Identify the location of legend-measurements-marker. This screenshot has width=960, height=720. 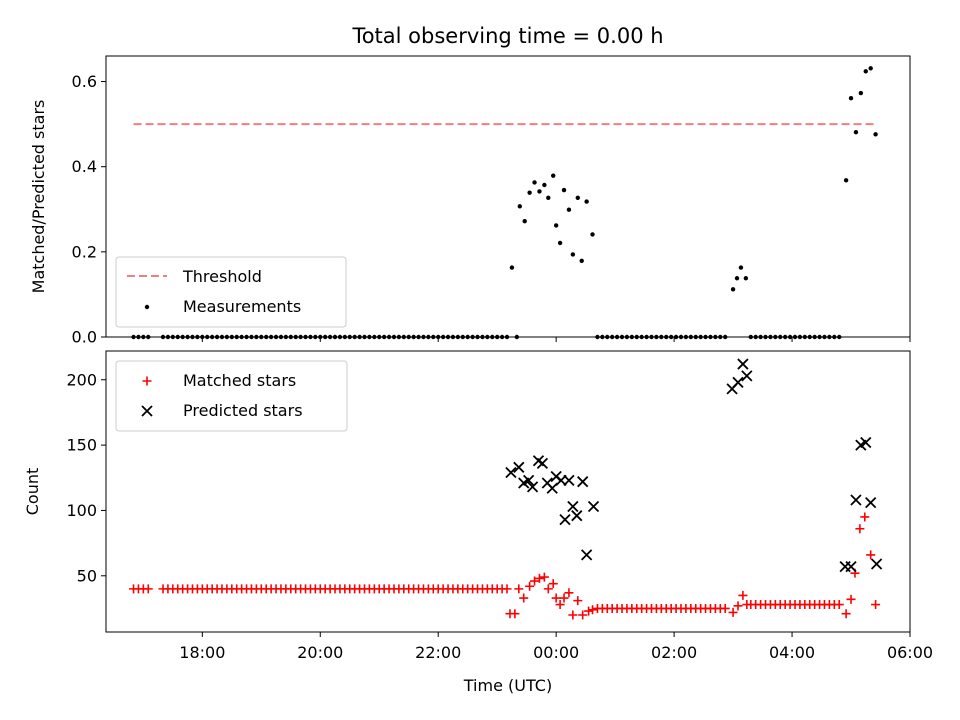
(147, 307).